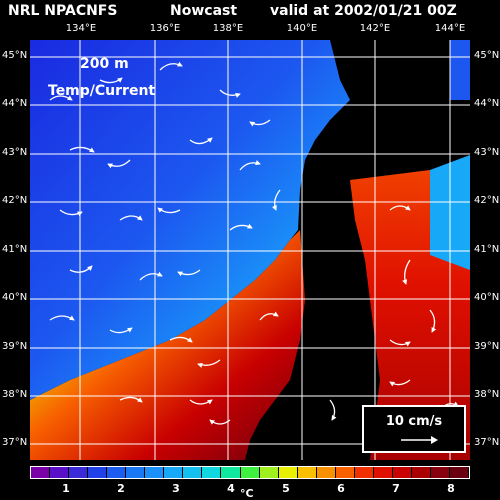 Image resolution: width=500 pixels, height=500 pixels. Describe the element at coordinates (286, 488) in the screenshot. I see `colorbar-label: 5` at that location.